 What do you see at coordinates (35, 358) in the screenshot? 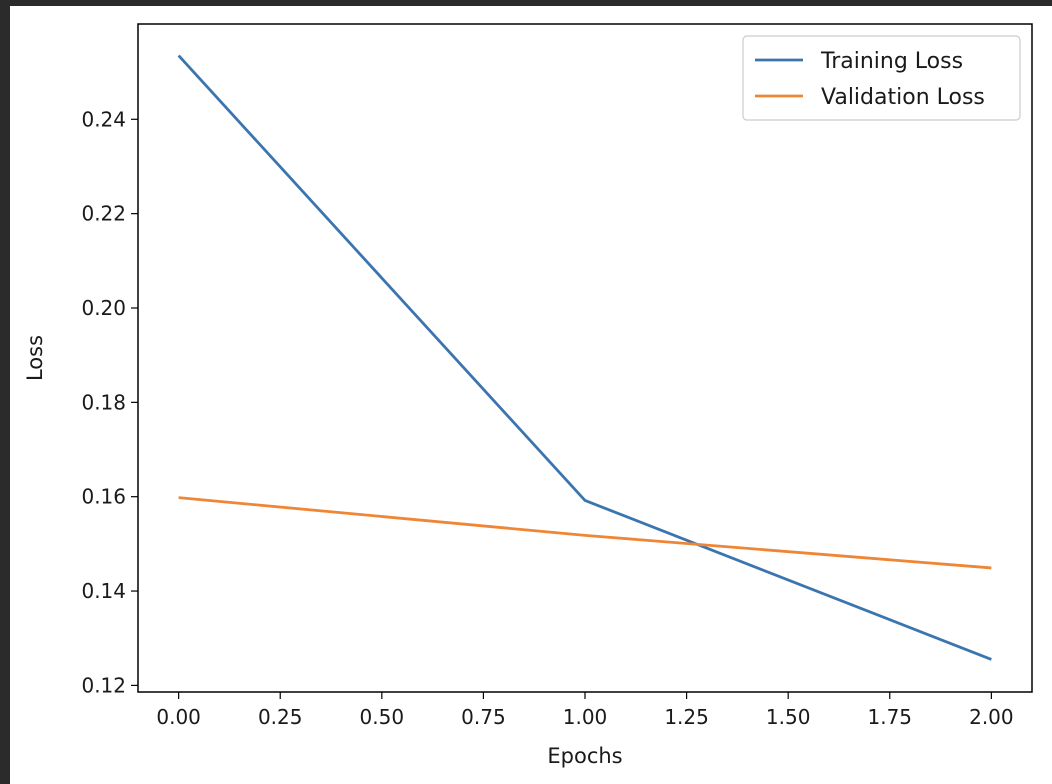
I see `y-axis-label: Loss` at bounding box center [35, 358].